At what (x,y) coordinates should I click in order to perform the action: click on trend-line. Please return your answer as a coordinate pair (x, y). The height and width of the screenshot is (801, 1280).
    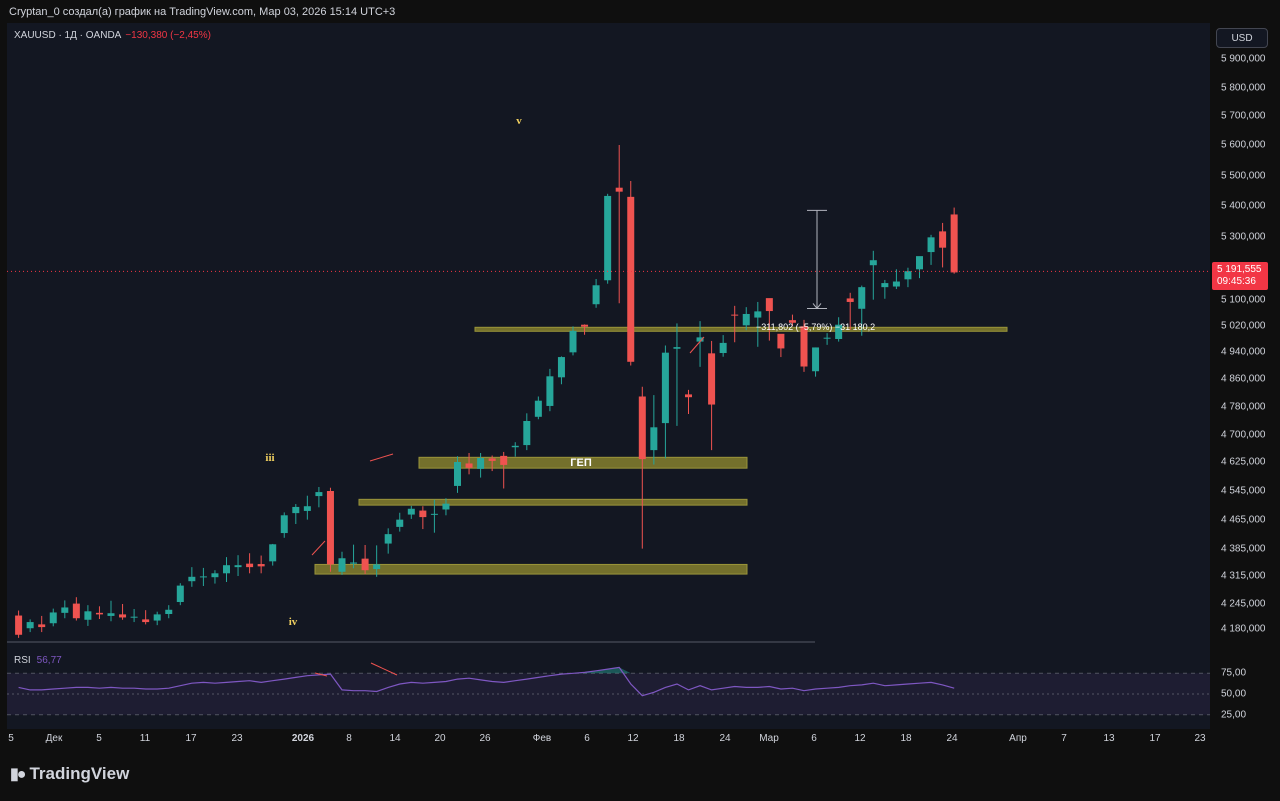
    Looking at the image, I should click on (381, 457).